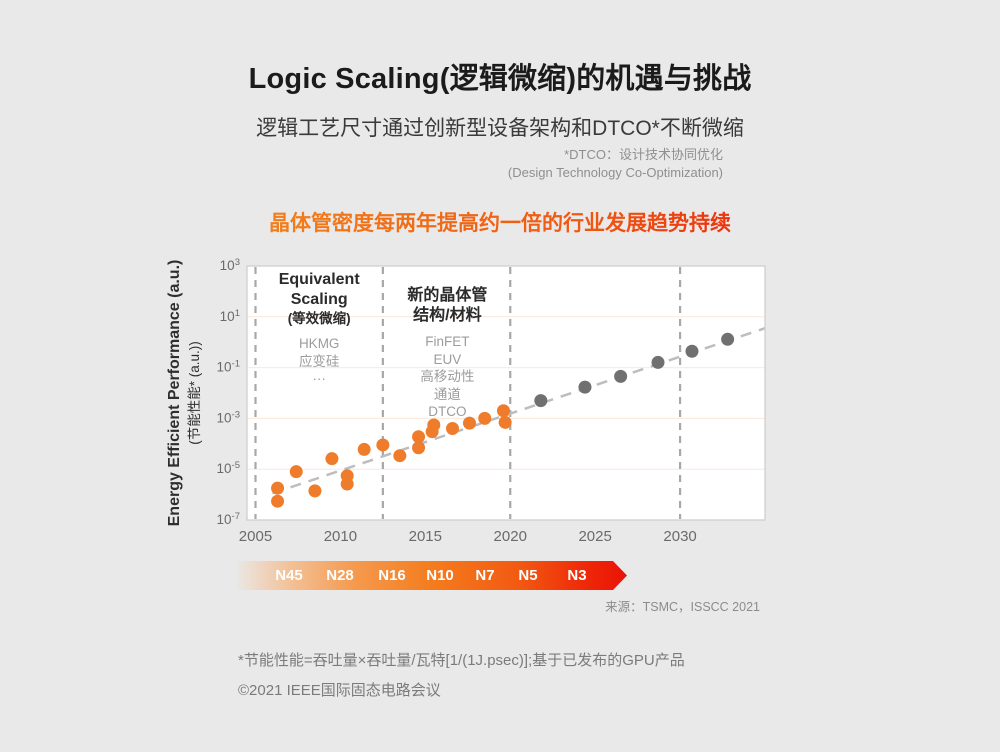 This screenshot has height=752, width=1000. Describe the element at coordinates (339, 690) in the screenshot. I see `copyright-note: ©2021 IEEE国际固态电路会议` at that location.